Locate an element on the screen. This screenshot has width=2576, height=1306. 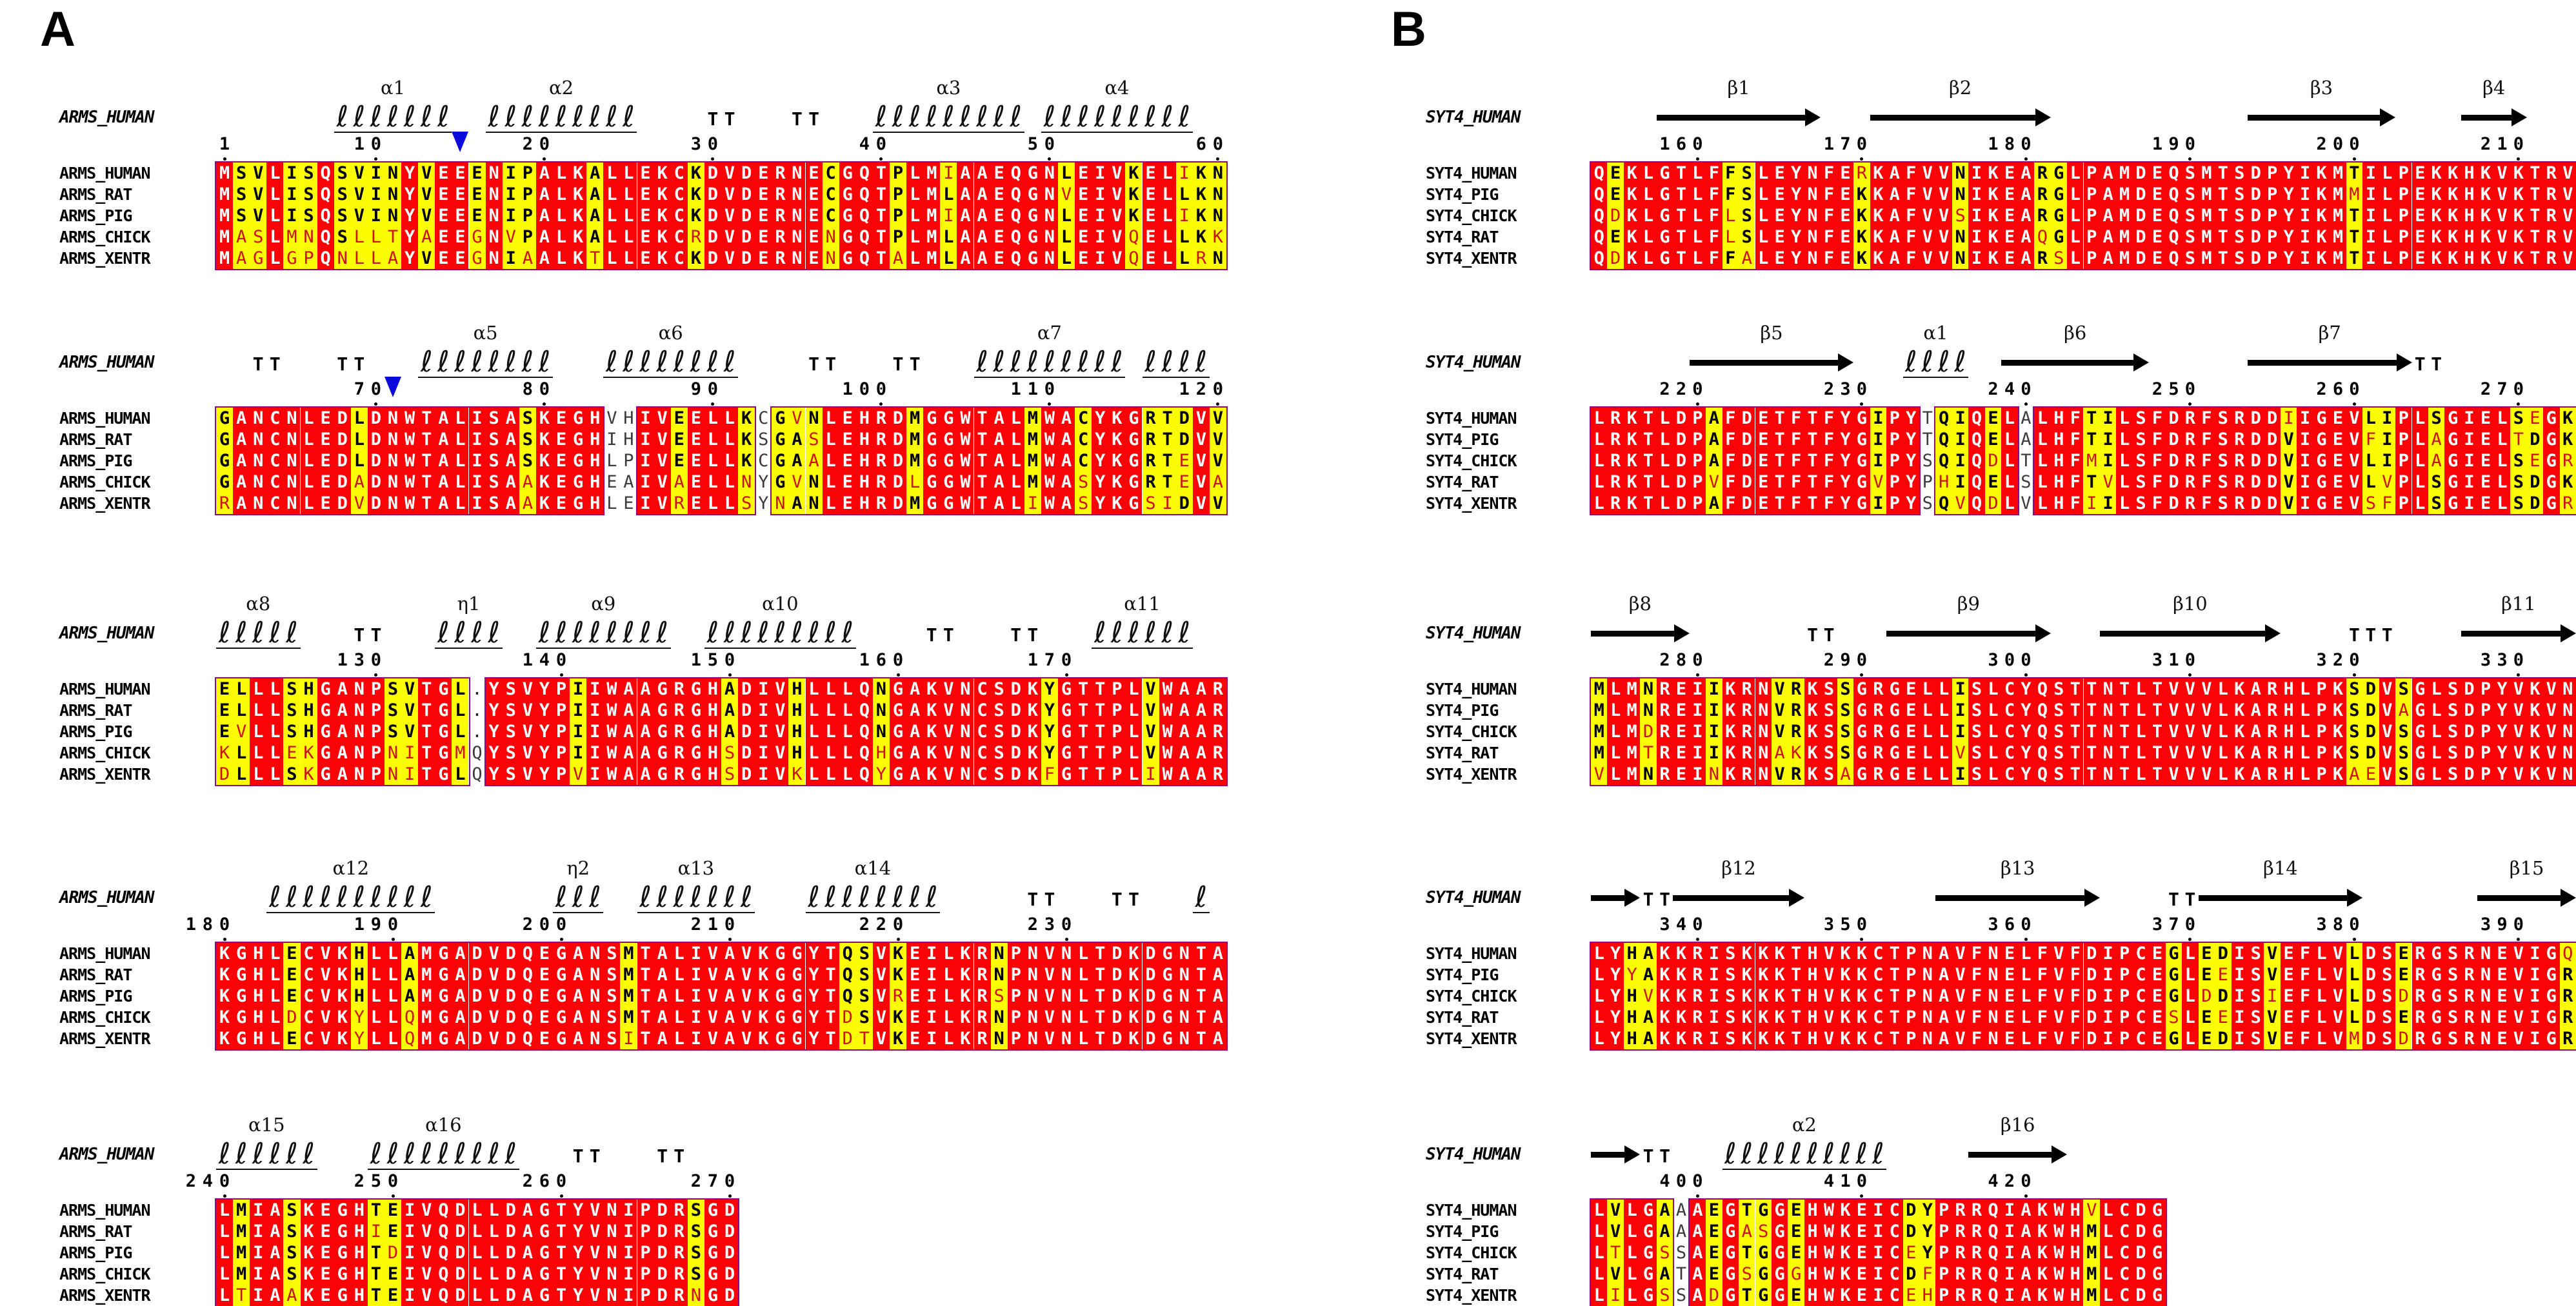
residue-cell: W is located at coordinates (1829, 1231).